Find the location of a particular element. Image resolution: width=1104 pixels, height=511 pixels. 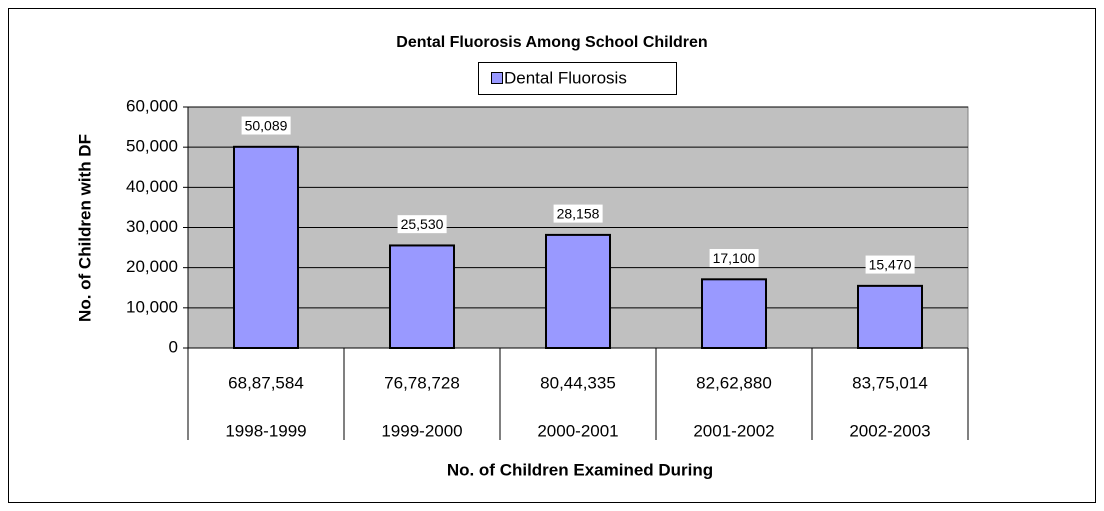

y-tick-label: 0 is located at coordinates (173, 346).